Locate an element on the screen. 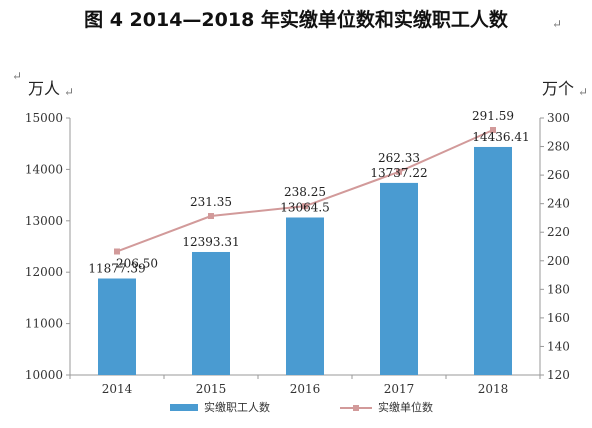  left-tick-label: 15000 is located at coordinates (44, 118).